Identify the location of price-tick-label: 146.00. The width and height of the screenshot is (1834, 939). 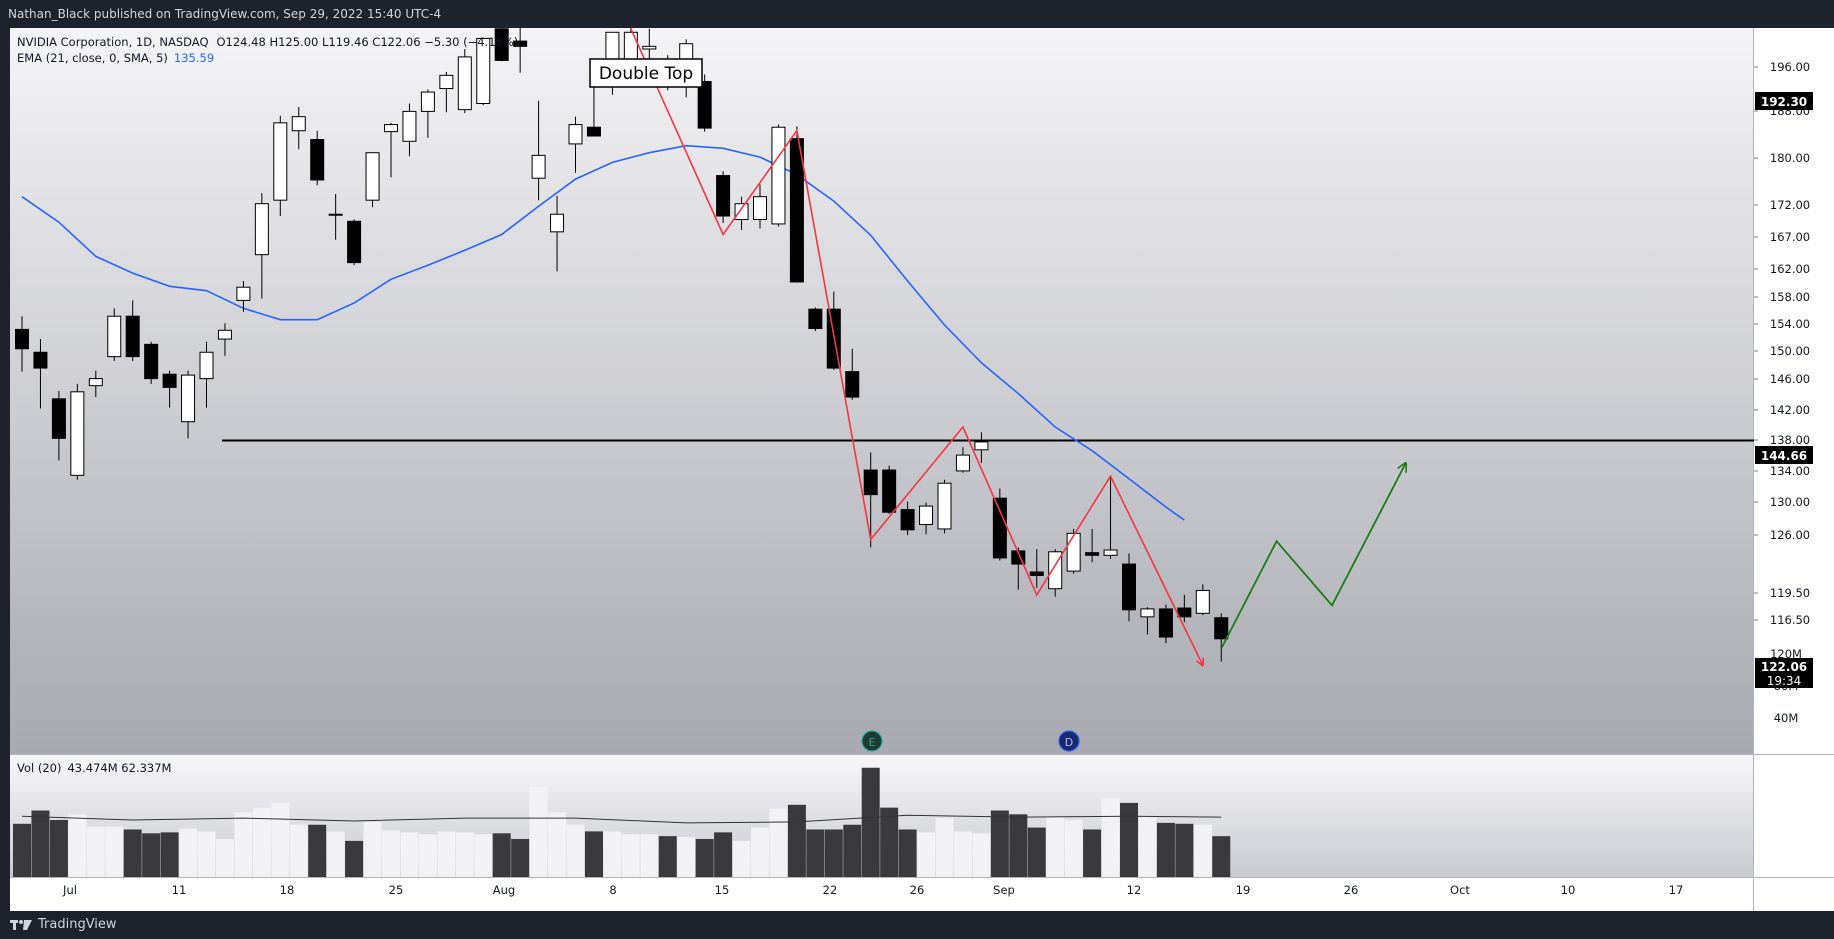
(1790, 379).